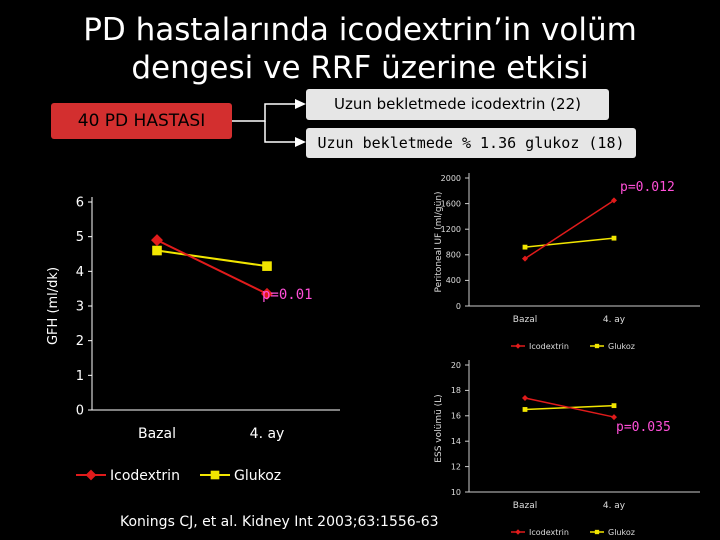 The width and height of the screenshot is (720, 540). What do you see at coordinates (80, 203) in the screenshot?
I see `y-tick-label: 6` at bounding box center [80, 203].